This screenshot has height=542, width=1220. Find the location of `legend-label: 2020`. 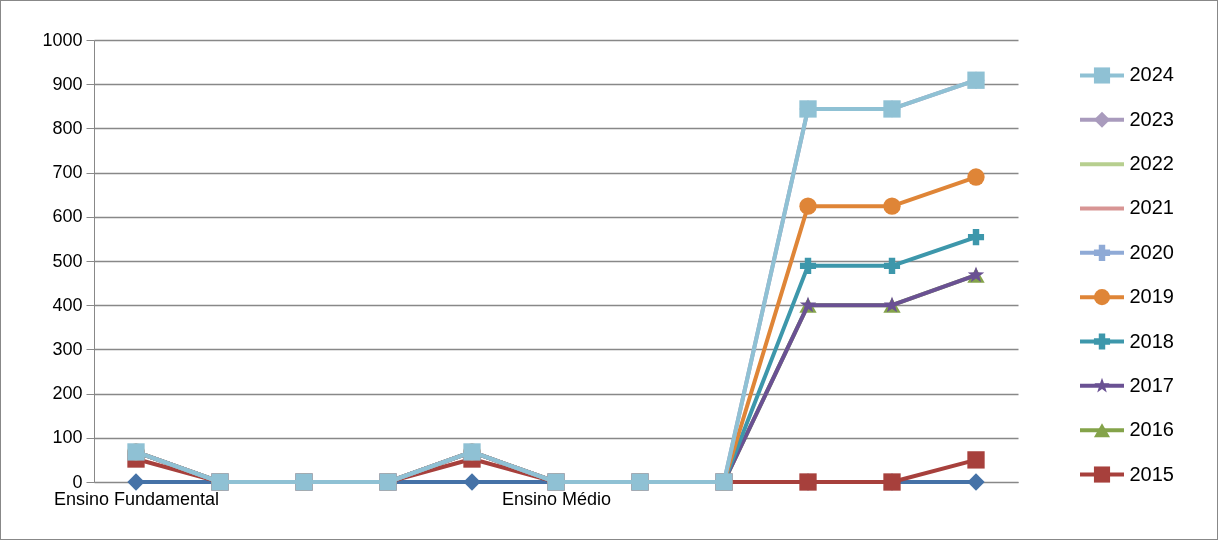

legend-label: 2020 is located at coordinates (1151, 251).